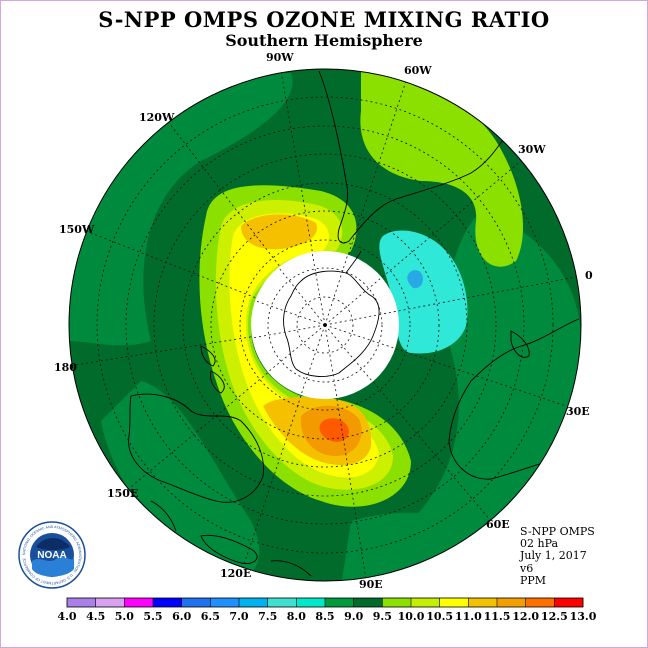 Image resolution: width=648 pixels, height=648 pixels. Describe the element at coordinates (418, 70) in the screenshot. I see `lon-label-60w: 60W` at that location.